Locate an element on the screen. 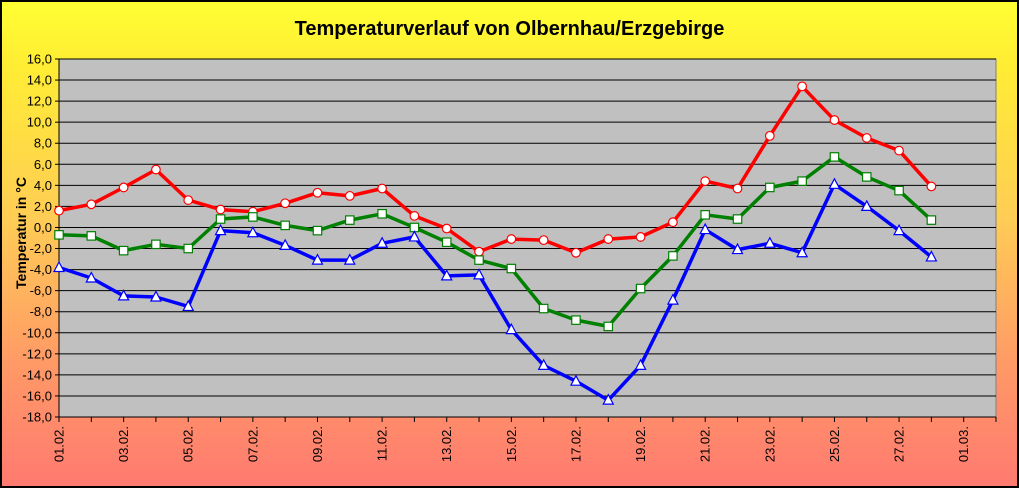 This screenshot has width=1019, height=488. y-tick-label: -16,0 is located at coordinates (37, 395).